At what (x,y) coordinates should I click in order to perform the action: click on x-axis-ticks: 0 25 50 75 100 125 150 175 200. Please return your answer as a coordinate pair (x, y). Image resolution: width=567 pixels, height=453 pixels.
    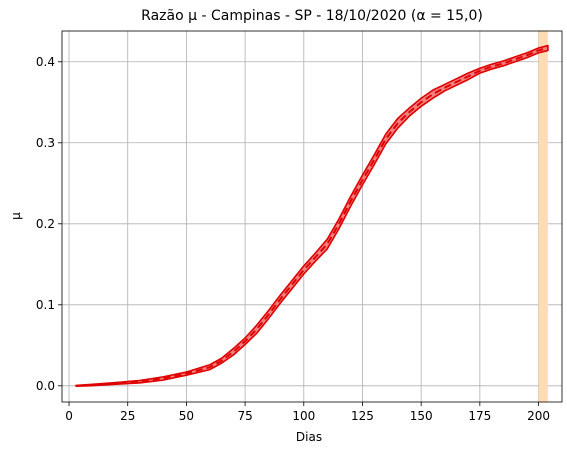
    Looking at the image, I should click on (307, 412).